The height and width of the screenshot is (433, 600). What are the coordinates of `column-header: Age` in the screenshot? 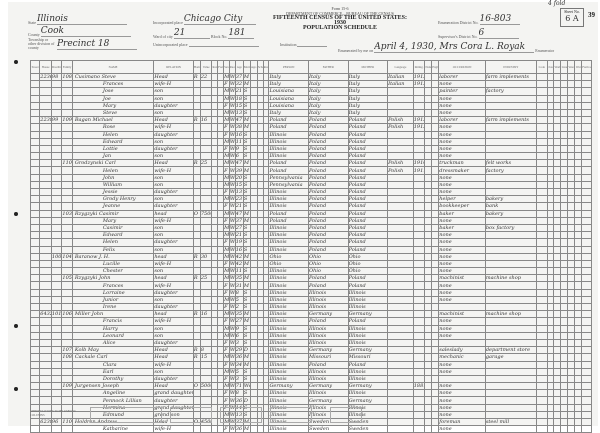 It's located at (239, 67).